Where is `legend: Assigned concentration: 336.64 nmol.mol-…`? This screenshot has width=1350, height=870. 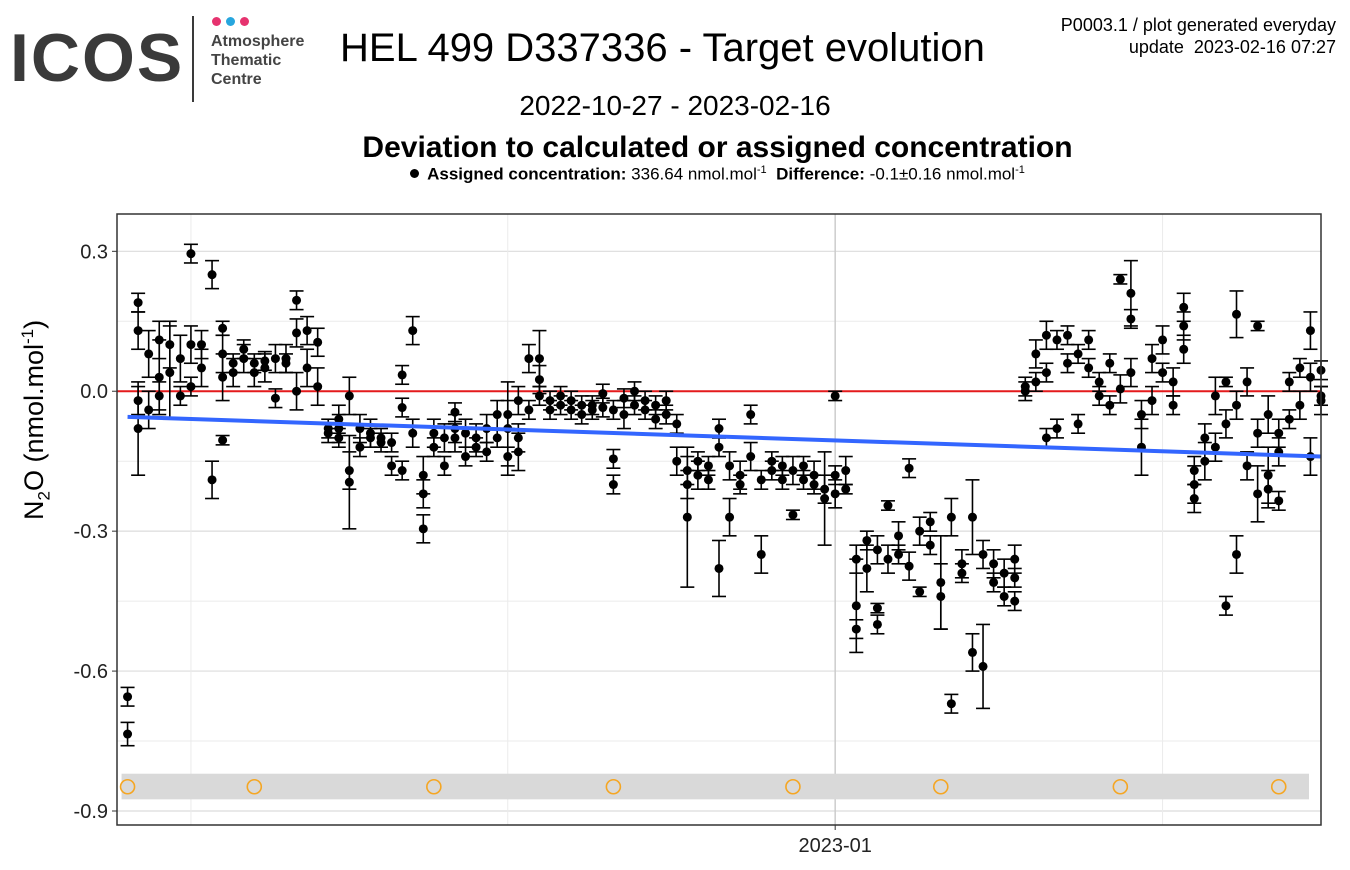
legend: Assigned concentration: 336.64 nmol.mol-… is located at coordinates (675, 174).